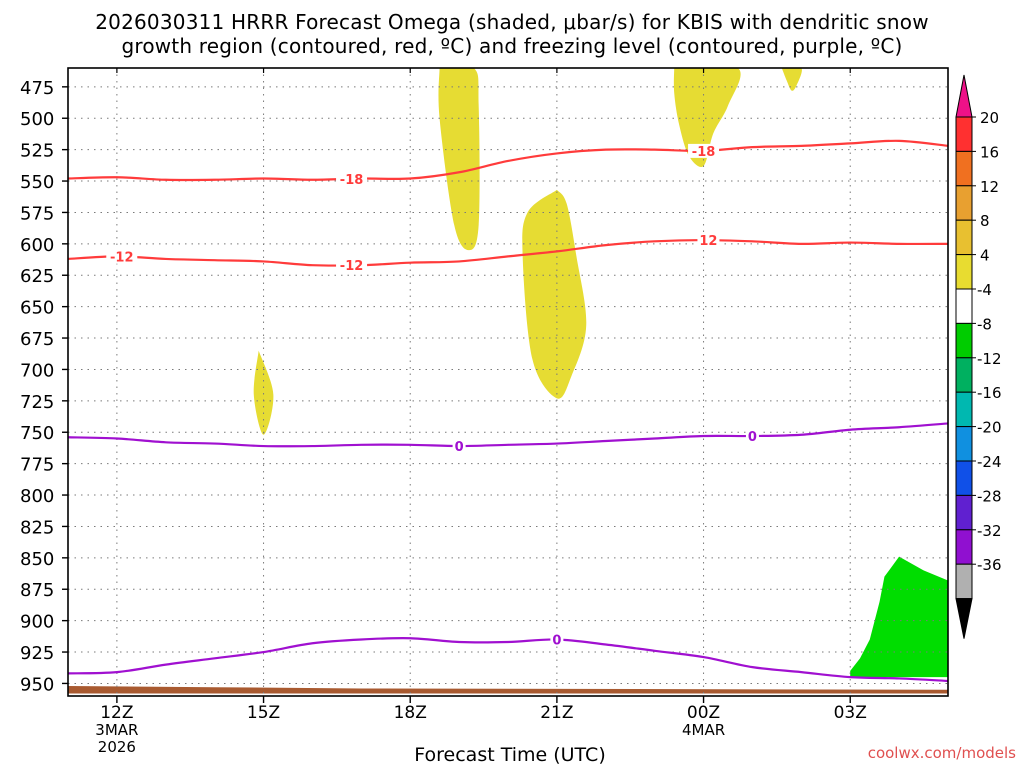 The width and height of the screenshot is (1024, 768). I want to click on colorbar-label: 4, so click(985, 256).